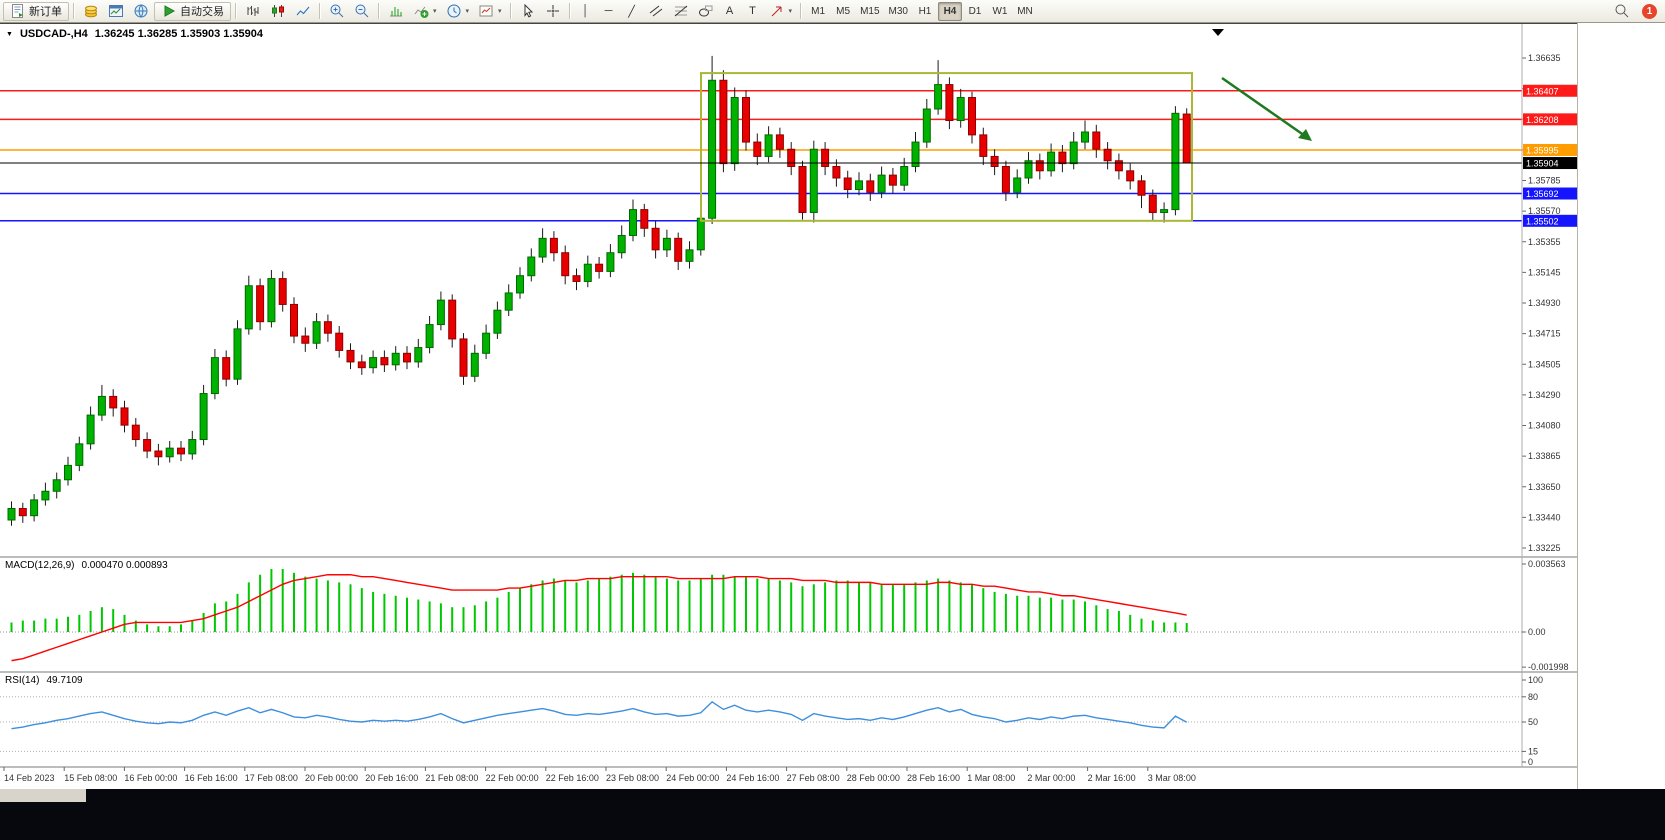 The width and height of the screenshot is (1665, 840). I want to click on globe-button, so click(141, 11).